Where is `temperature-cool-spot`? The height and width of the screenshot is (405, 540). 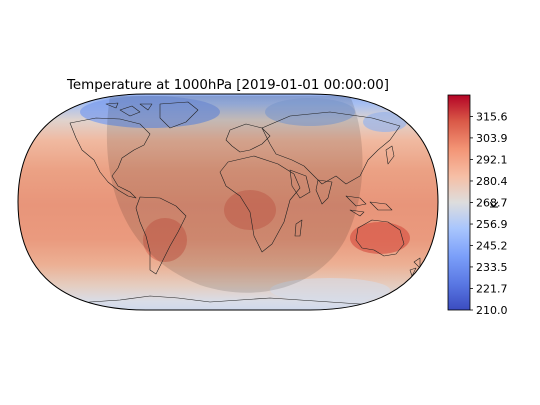 temperature-cool-spot is located at coordinates (330, 290).